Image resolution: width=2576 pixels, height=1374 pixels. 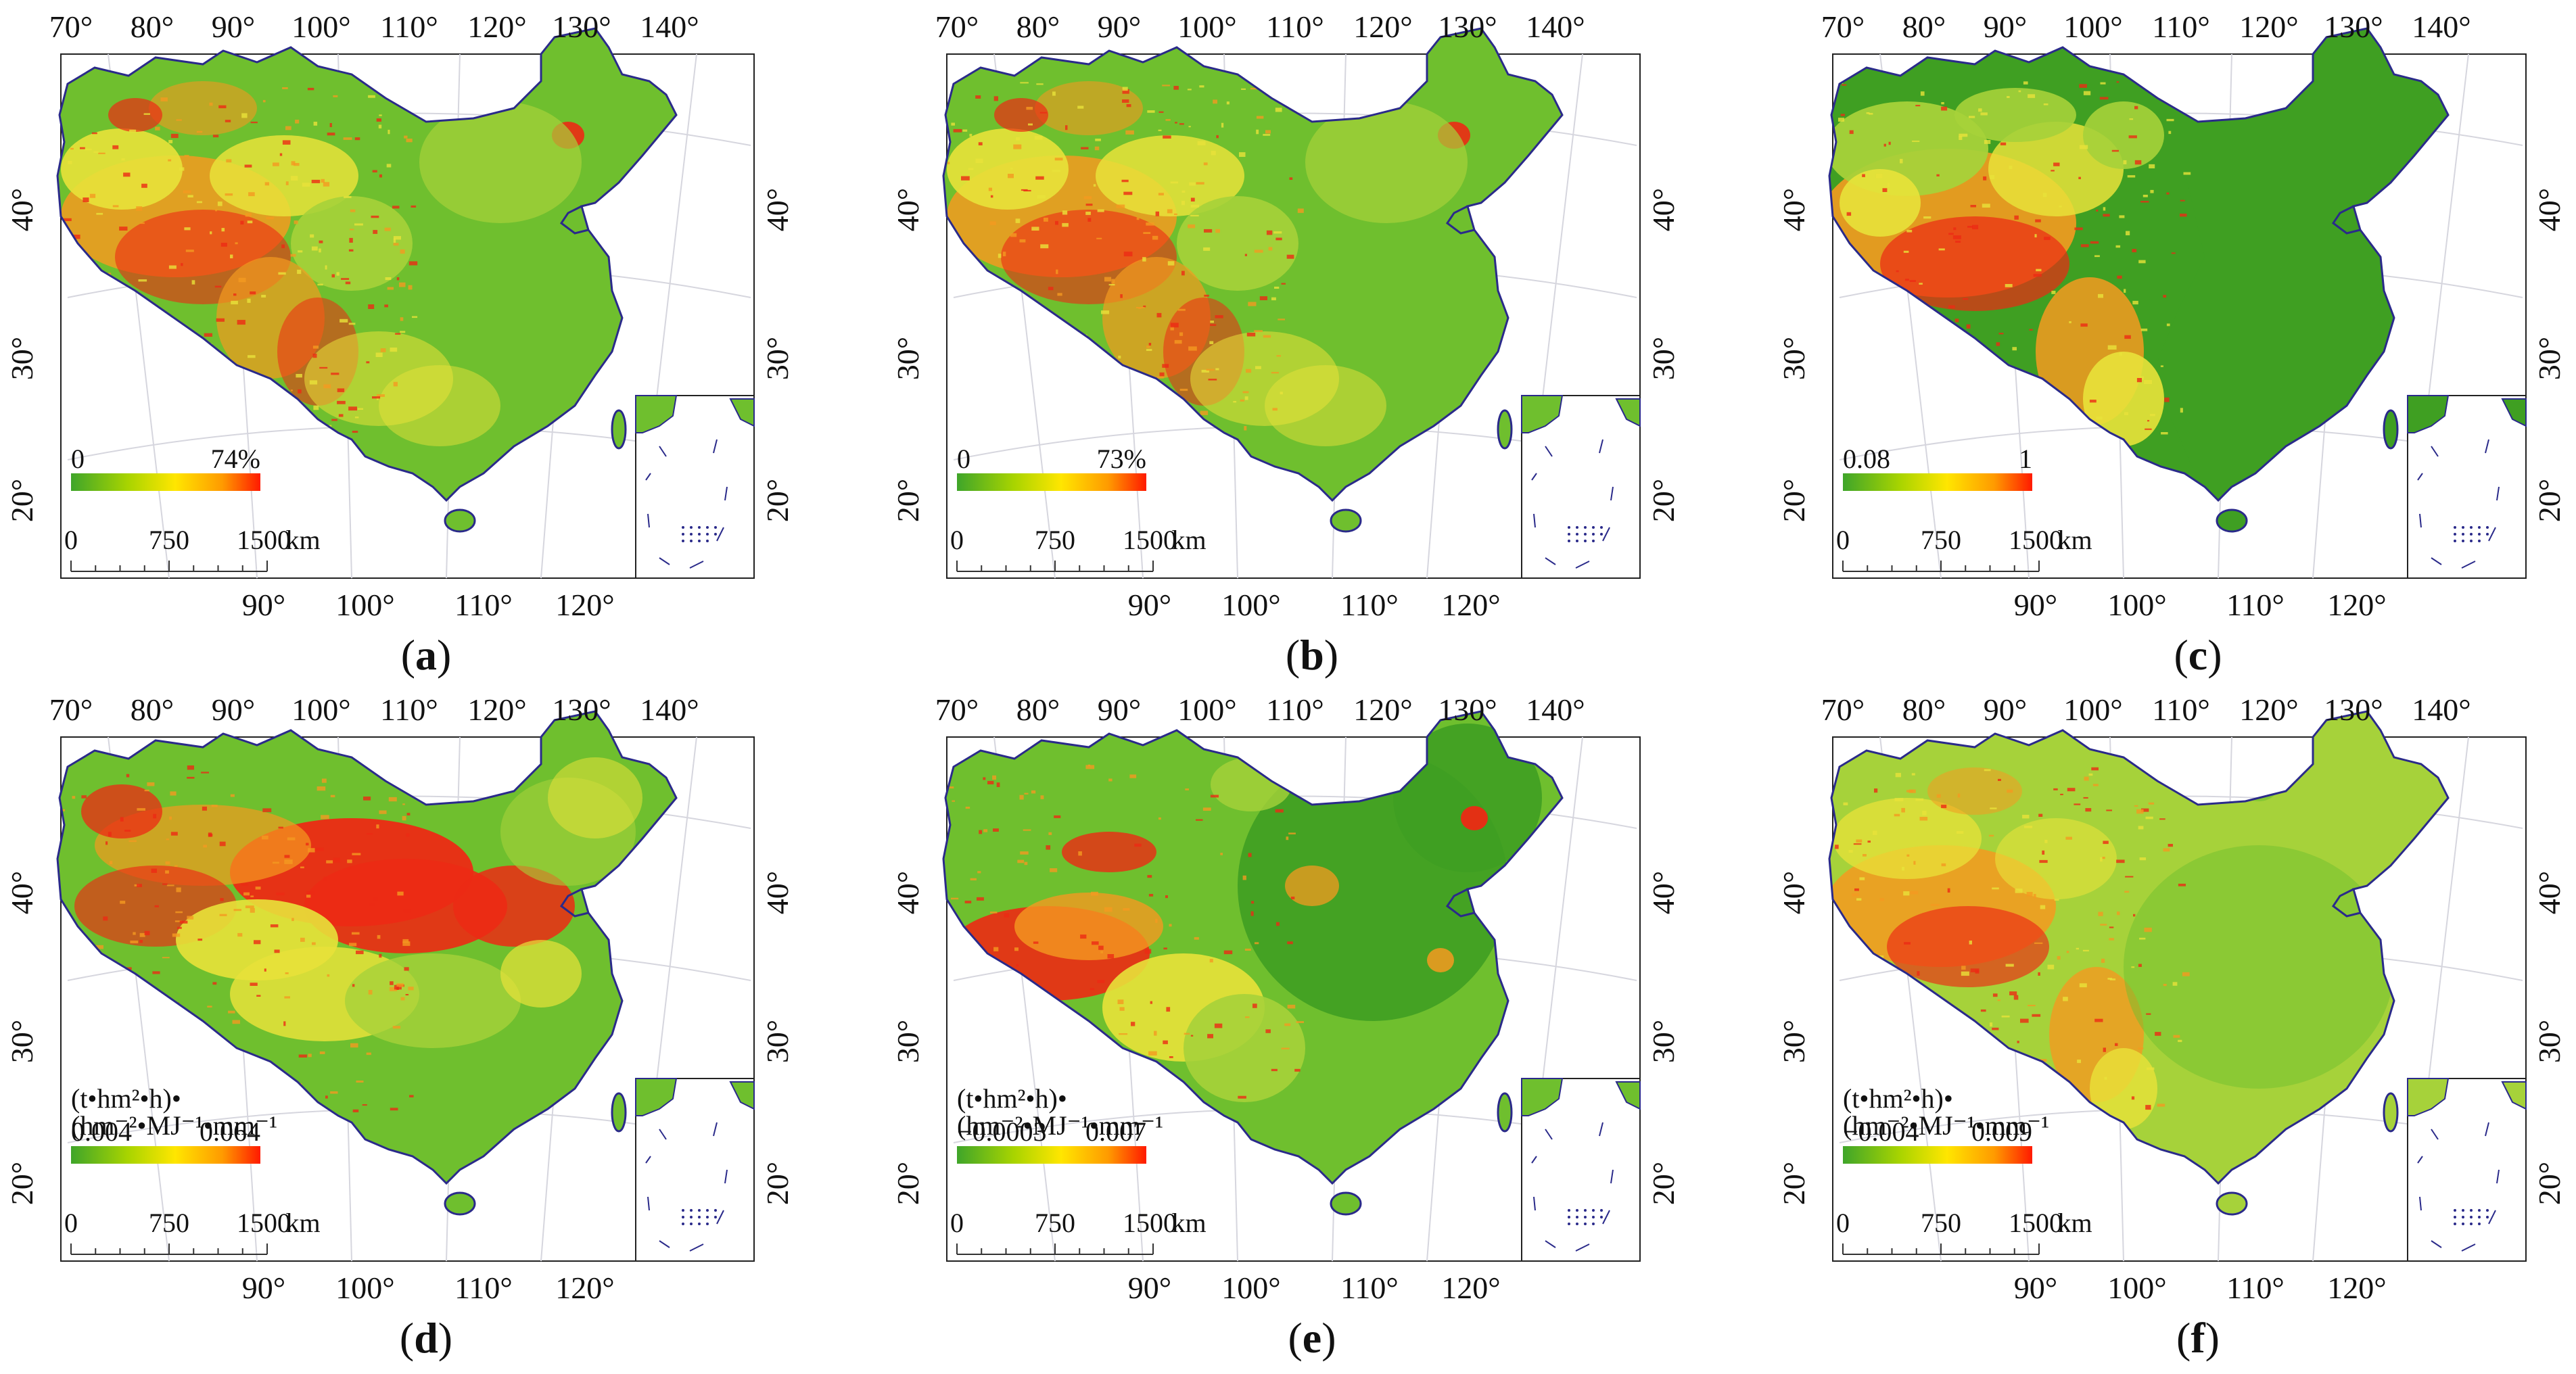 What do you see at coordinates (1505, 1112) in the screenshot?
I see `taiwan-island` at bounding box center [1505, 1112].